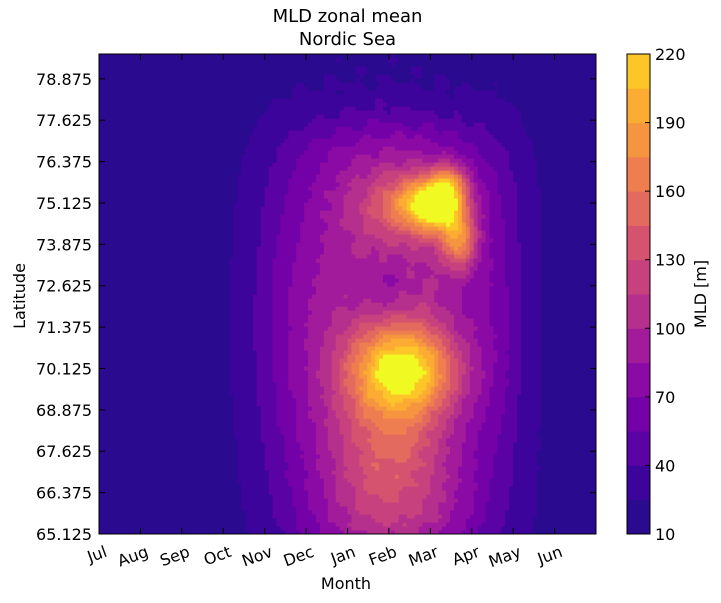  Describe the element at coordinates (64, 327) in the screenshot. I see `y-tick-label: 71.375` at that location.